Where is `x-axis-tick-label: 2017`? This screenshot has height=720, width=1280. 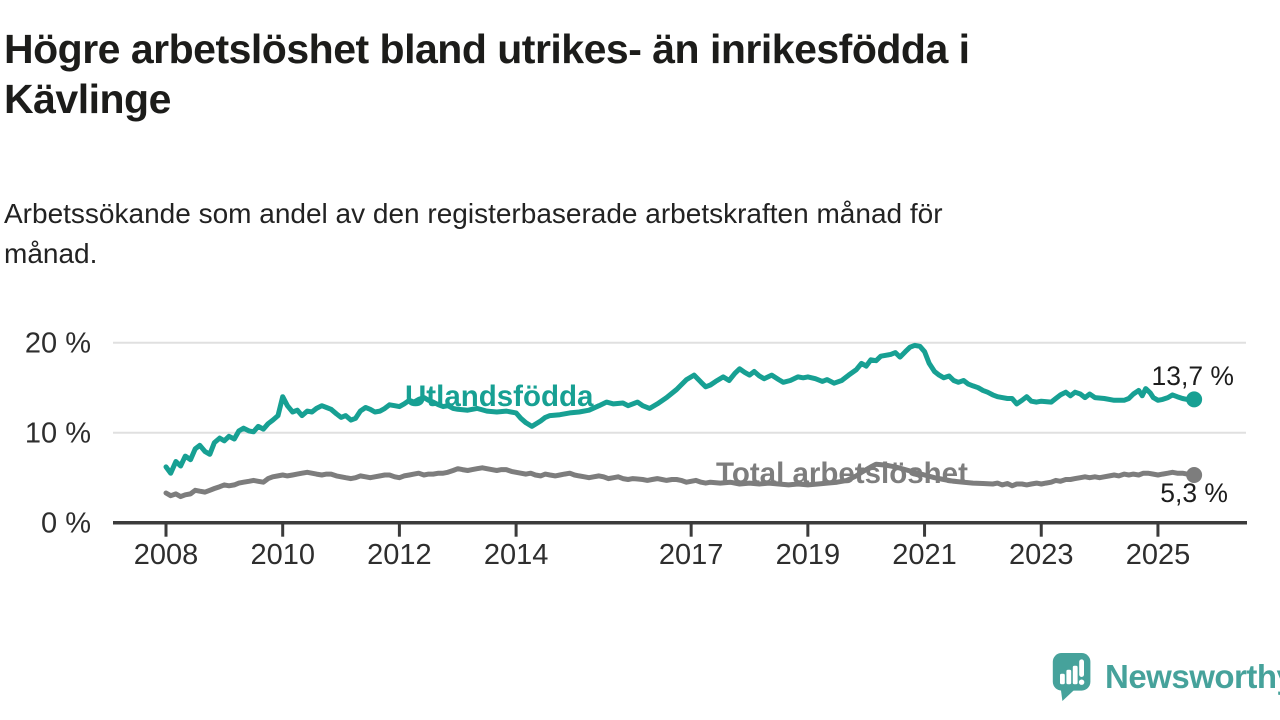
x-axis-tick-label: 2017 is located at coordinates (691, 555).